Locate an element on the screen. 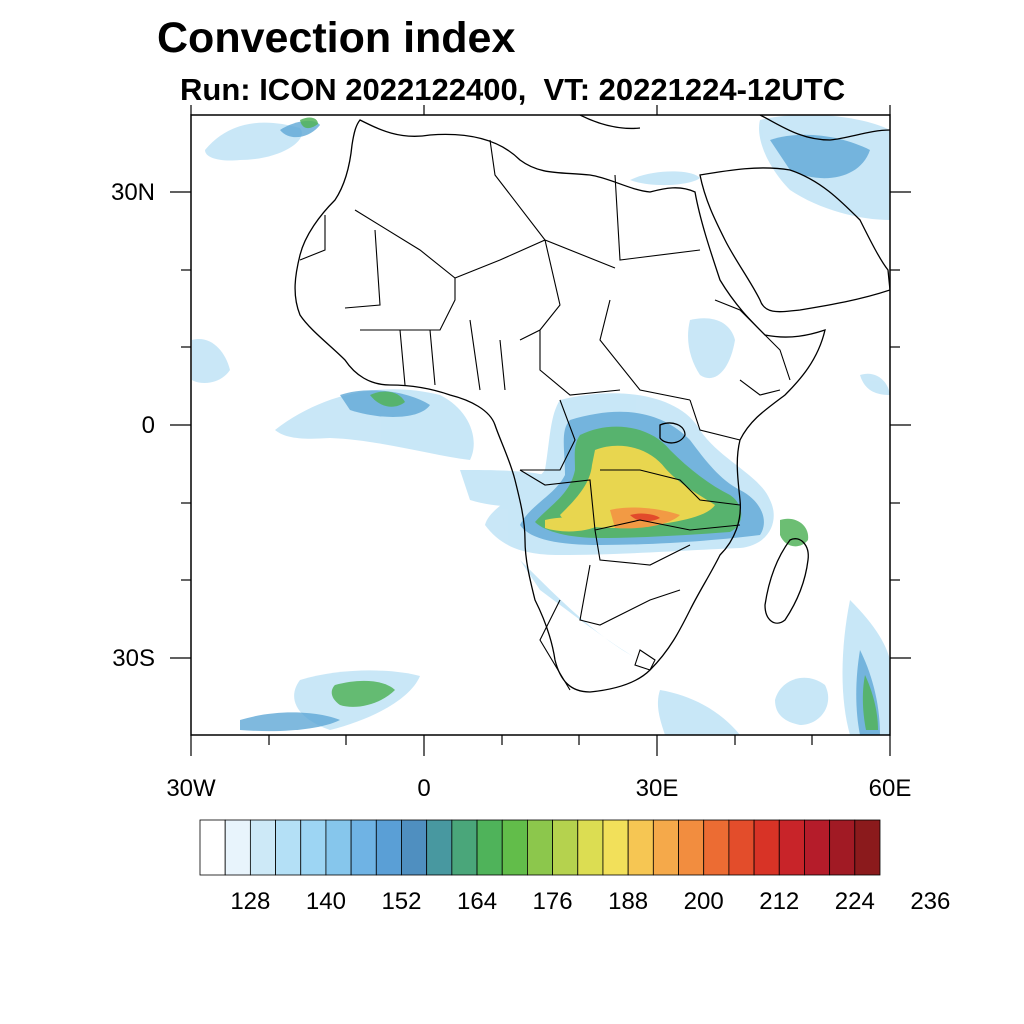 The image size is (1024, 1024). colorbar-label: 128 is located at coordinates (250, 901).